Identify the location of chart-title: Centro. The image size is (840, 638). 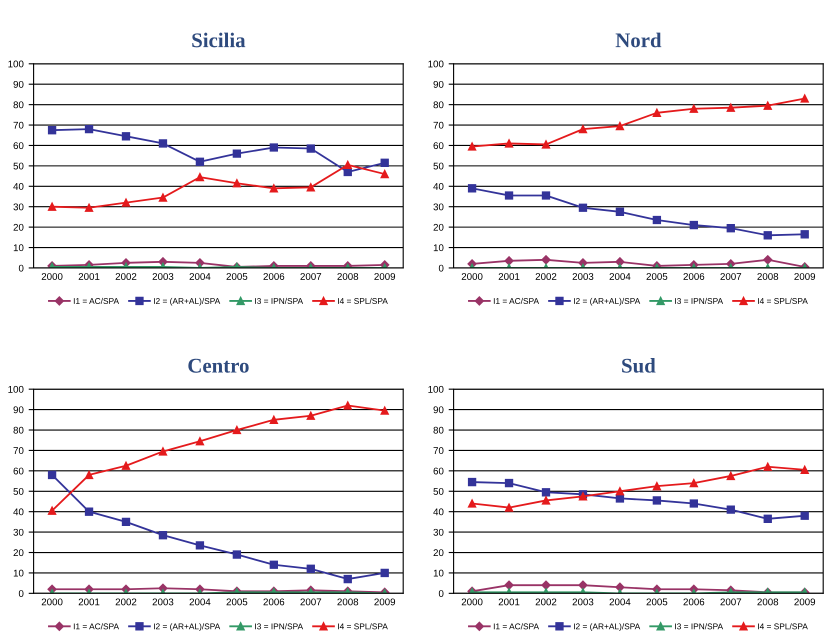
(218, 365).